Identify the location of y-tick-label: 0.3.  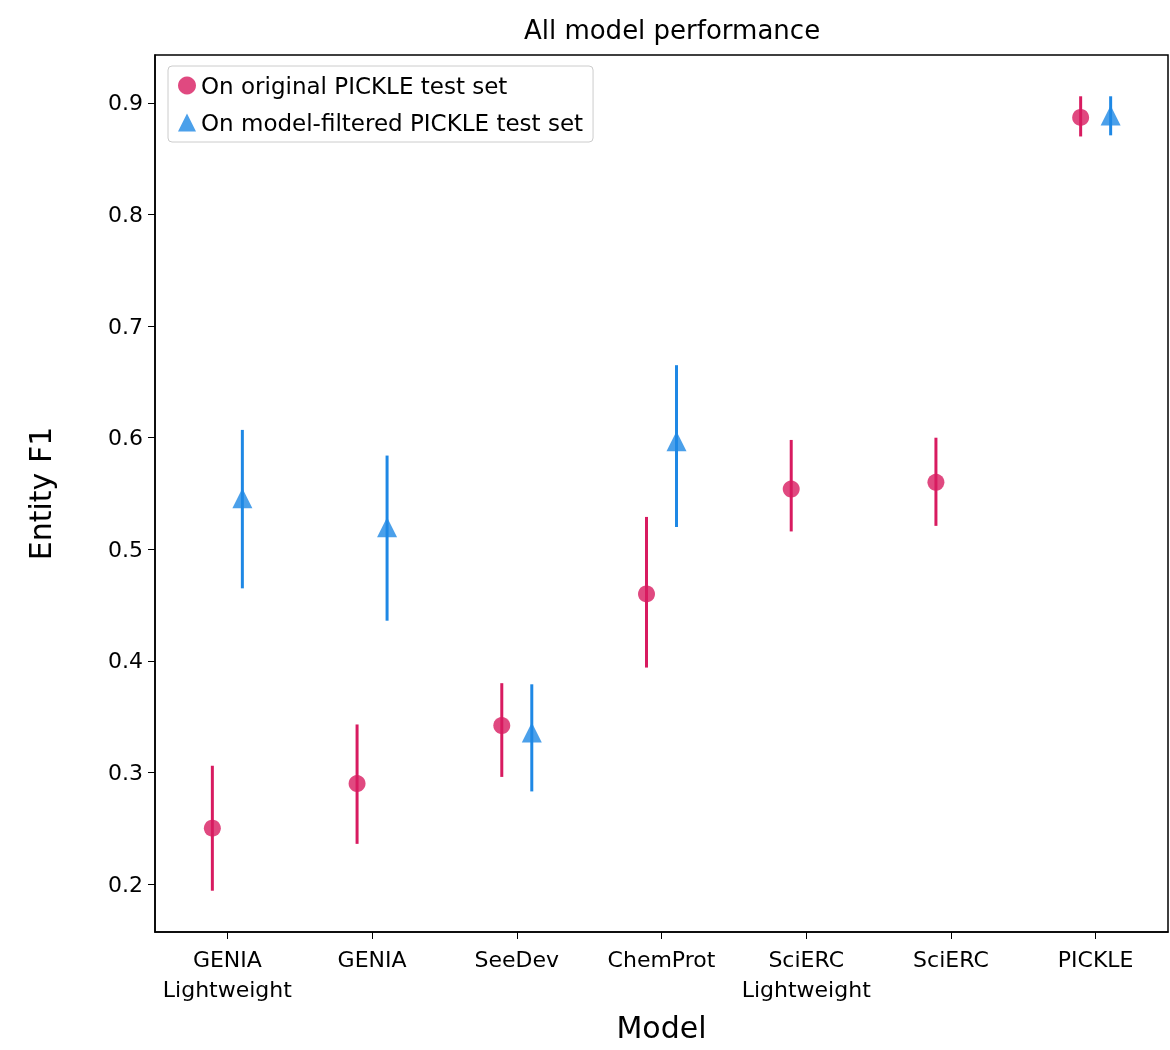
(125, 772).